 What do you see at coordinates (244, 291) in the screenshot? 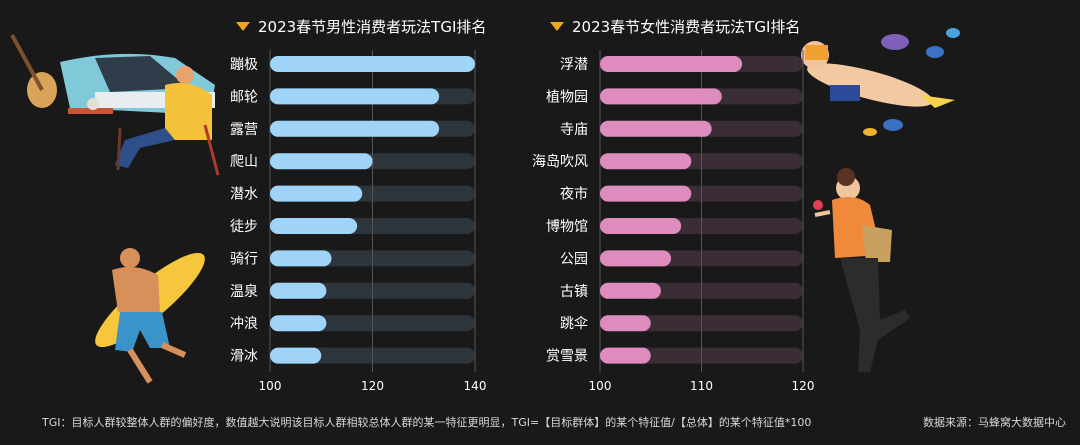
I see `male-category-label: 温泉` at bounding box center [244, 291].